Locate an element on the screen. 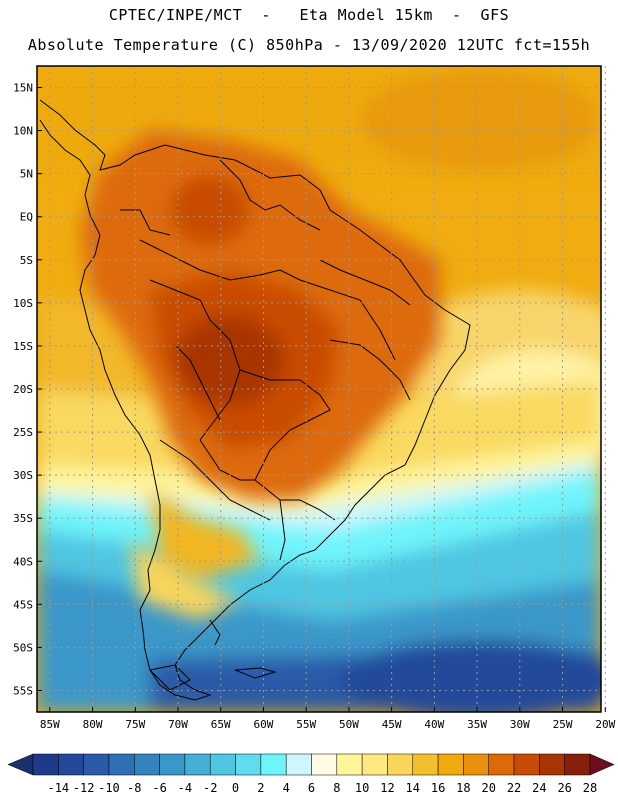 This screenshot has height=800, width=618. chart-title-line1: CPTEC/INPE/MCT - Eta Model 15km - GFS is located at coordinates (309, 15).